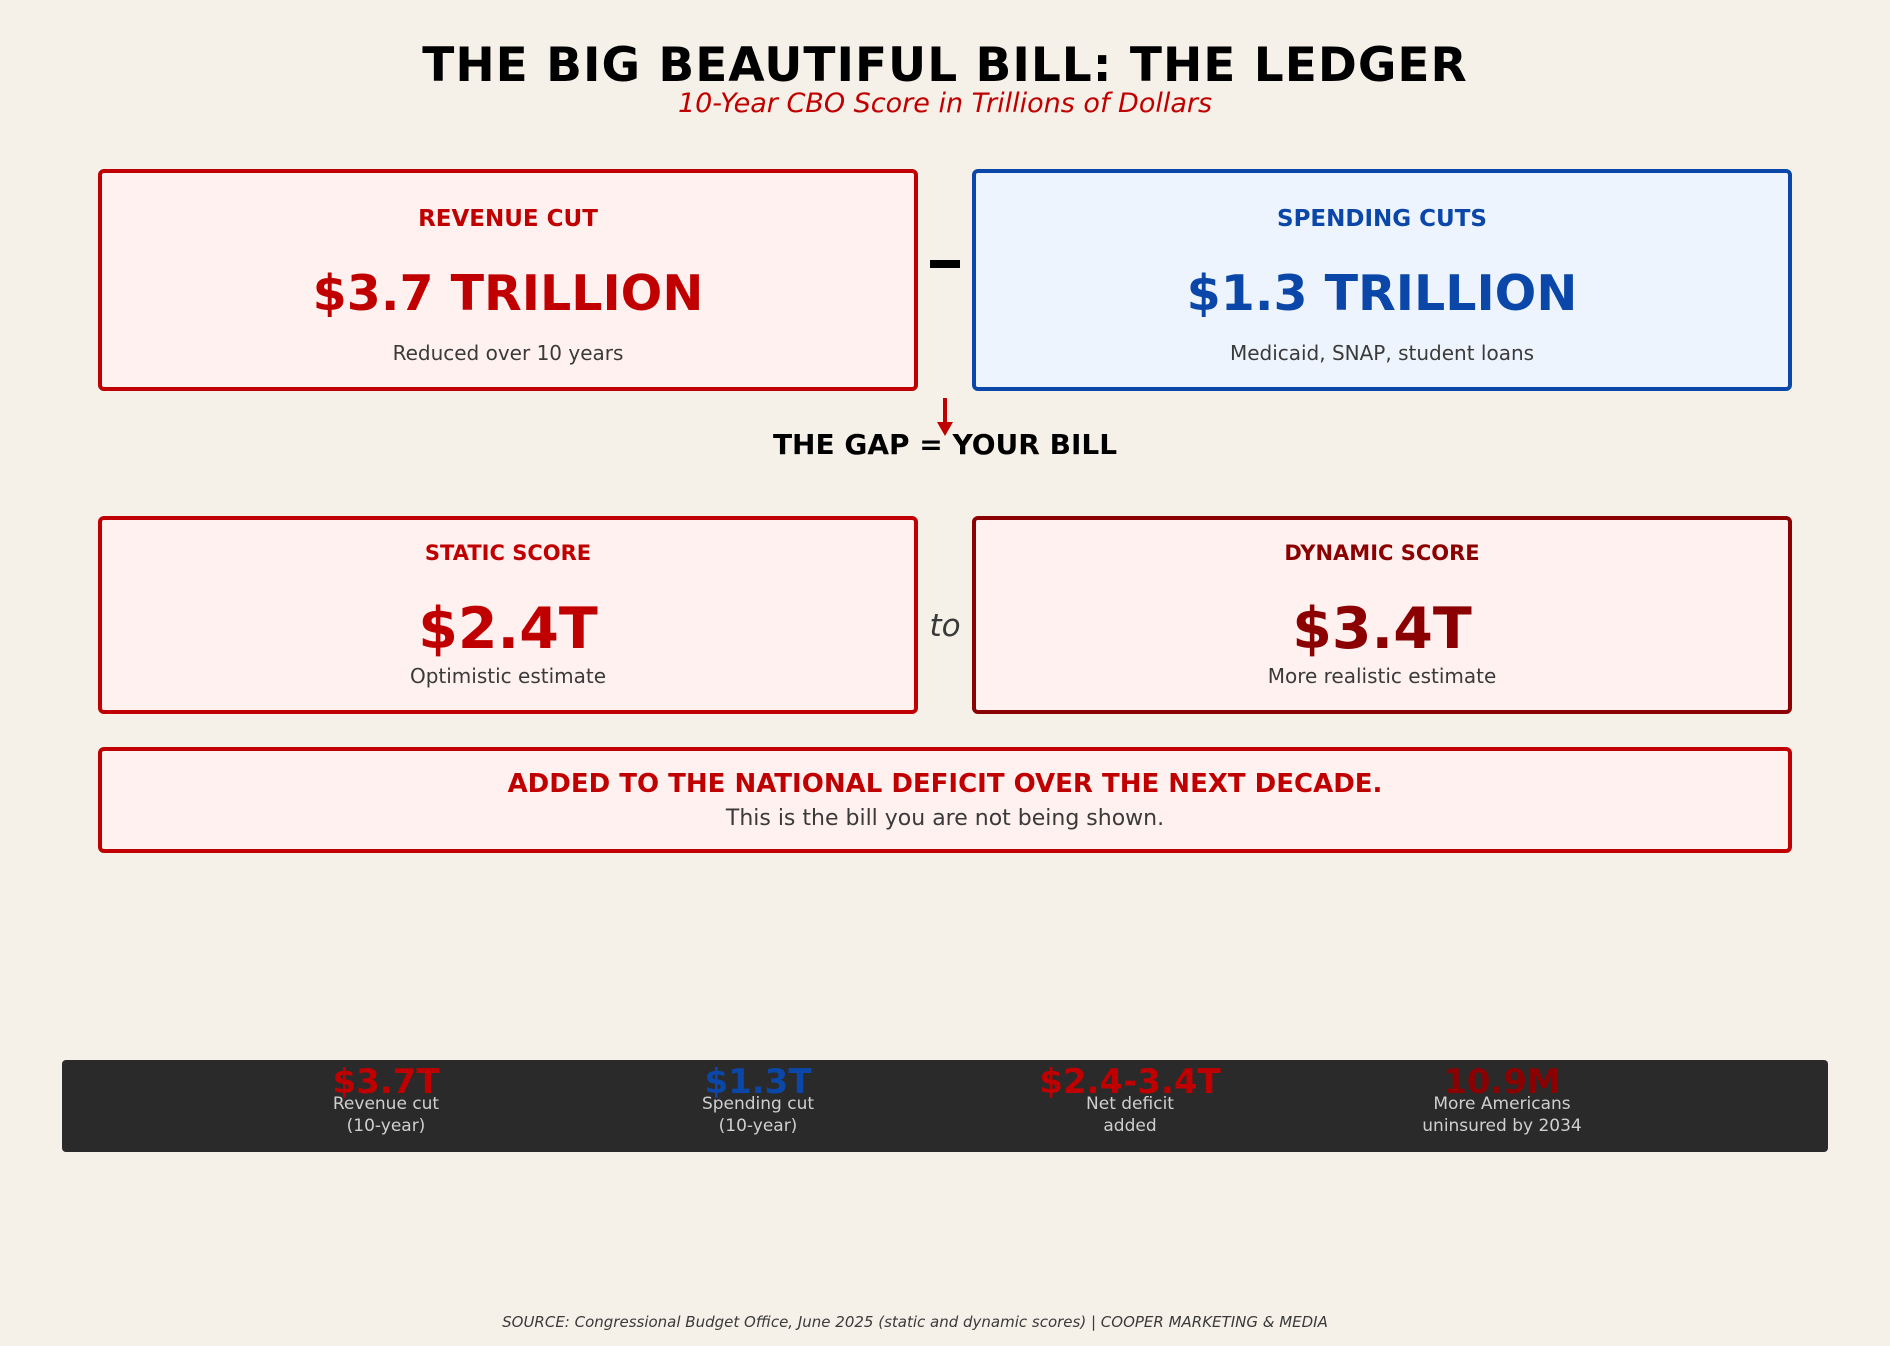  What do you see at coordinates (386, 1082) in the screenshot?
I see `stat-value: $3.7T` at bounding box center [386, 1082].